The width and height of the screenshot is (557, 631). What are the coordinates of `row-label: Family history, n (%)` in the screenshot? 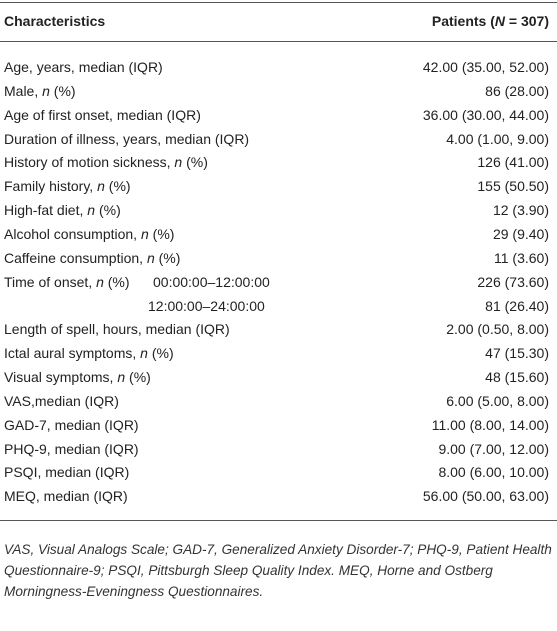 It's located at (67, 186).